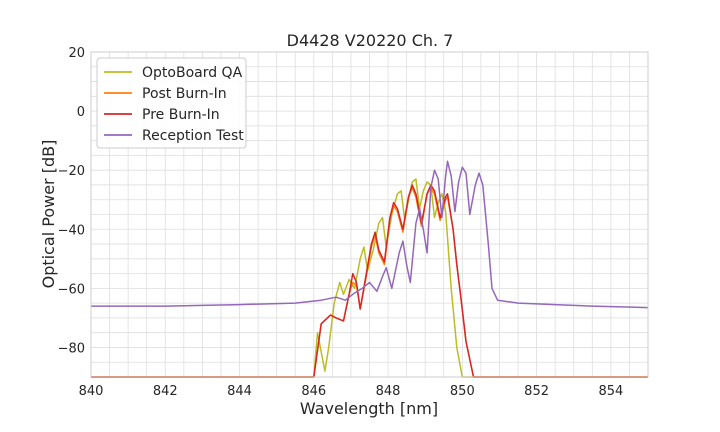 This screenshot has width=720, height=432. I want to click on x-tick-label: 844, so click(239, 391).